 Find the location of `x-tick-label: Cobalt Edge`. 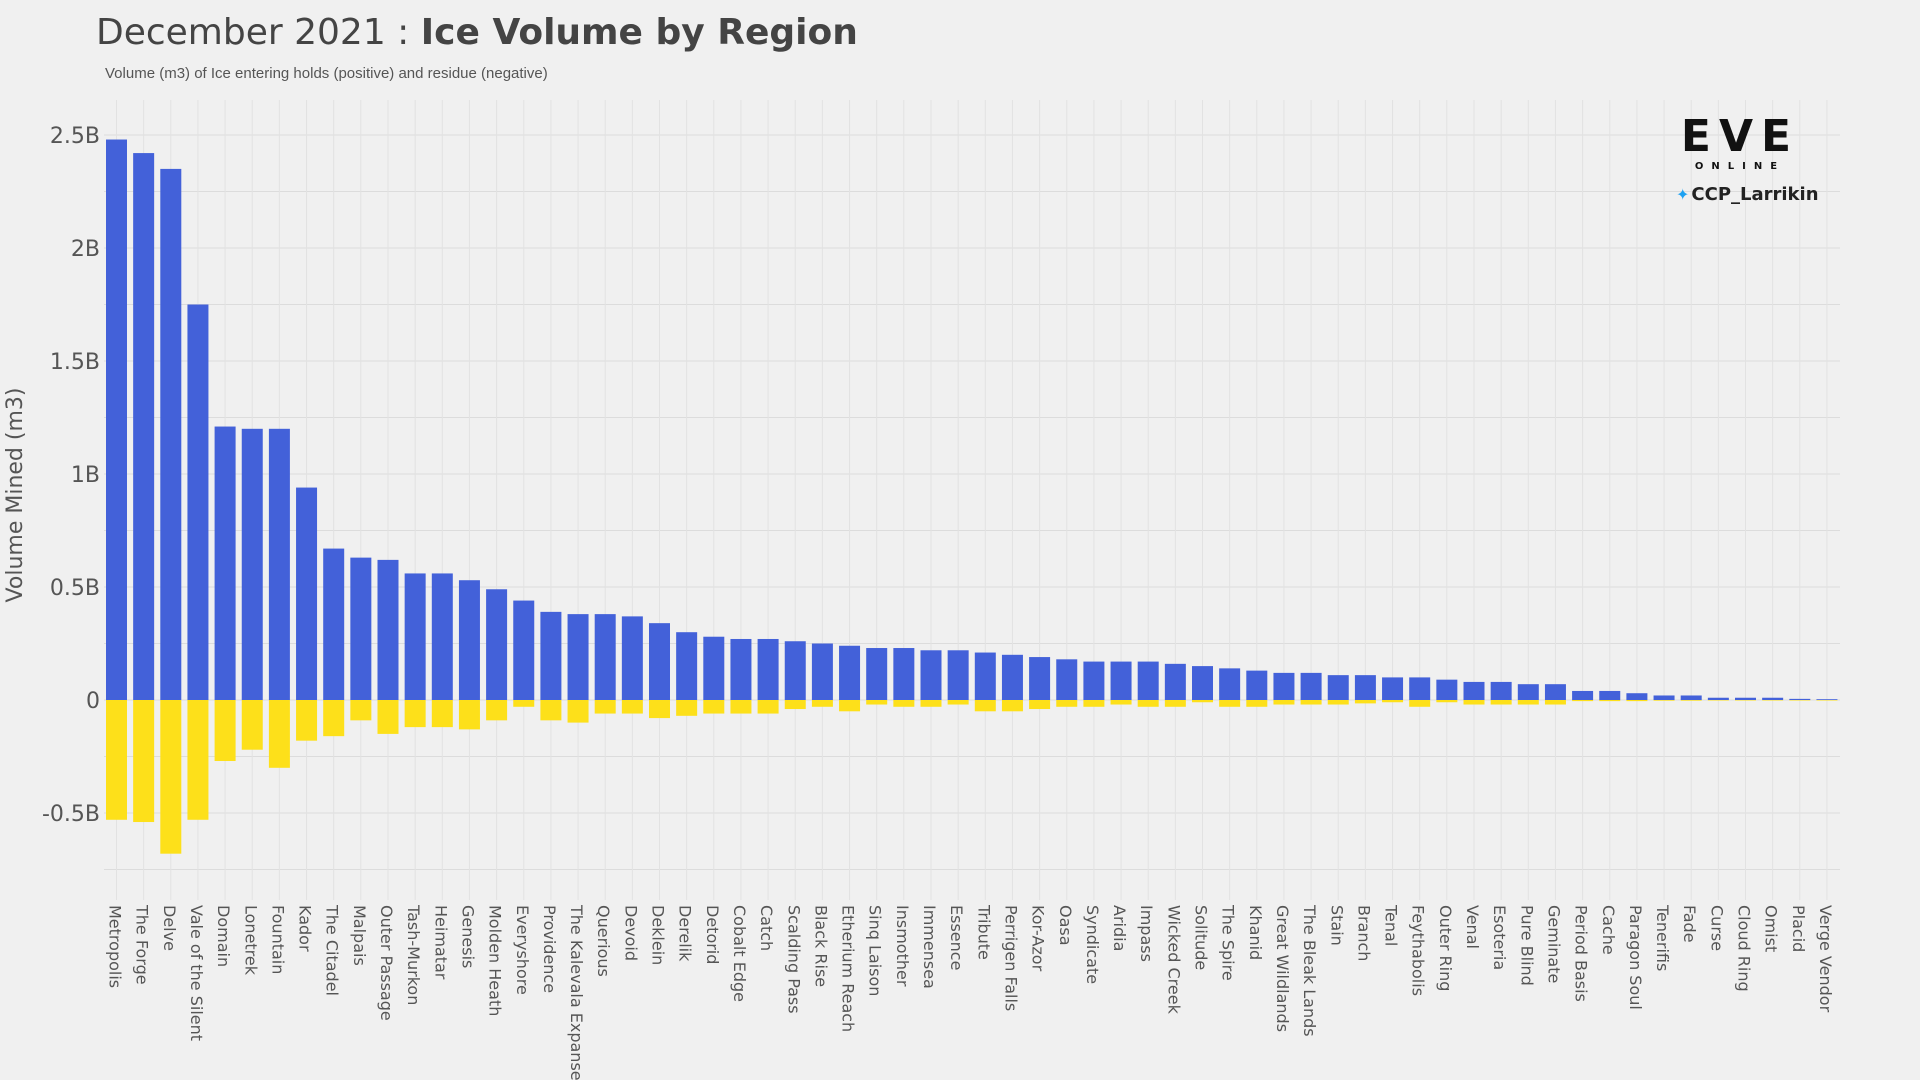

x-tick-label: Cobalt Edge is located at coordinates (739, 953).